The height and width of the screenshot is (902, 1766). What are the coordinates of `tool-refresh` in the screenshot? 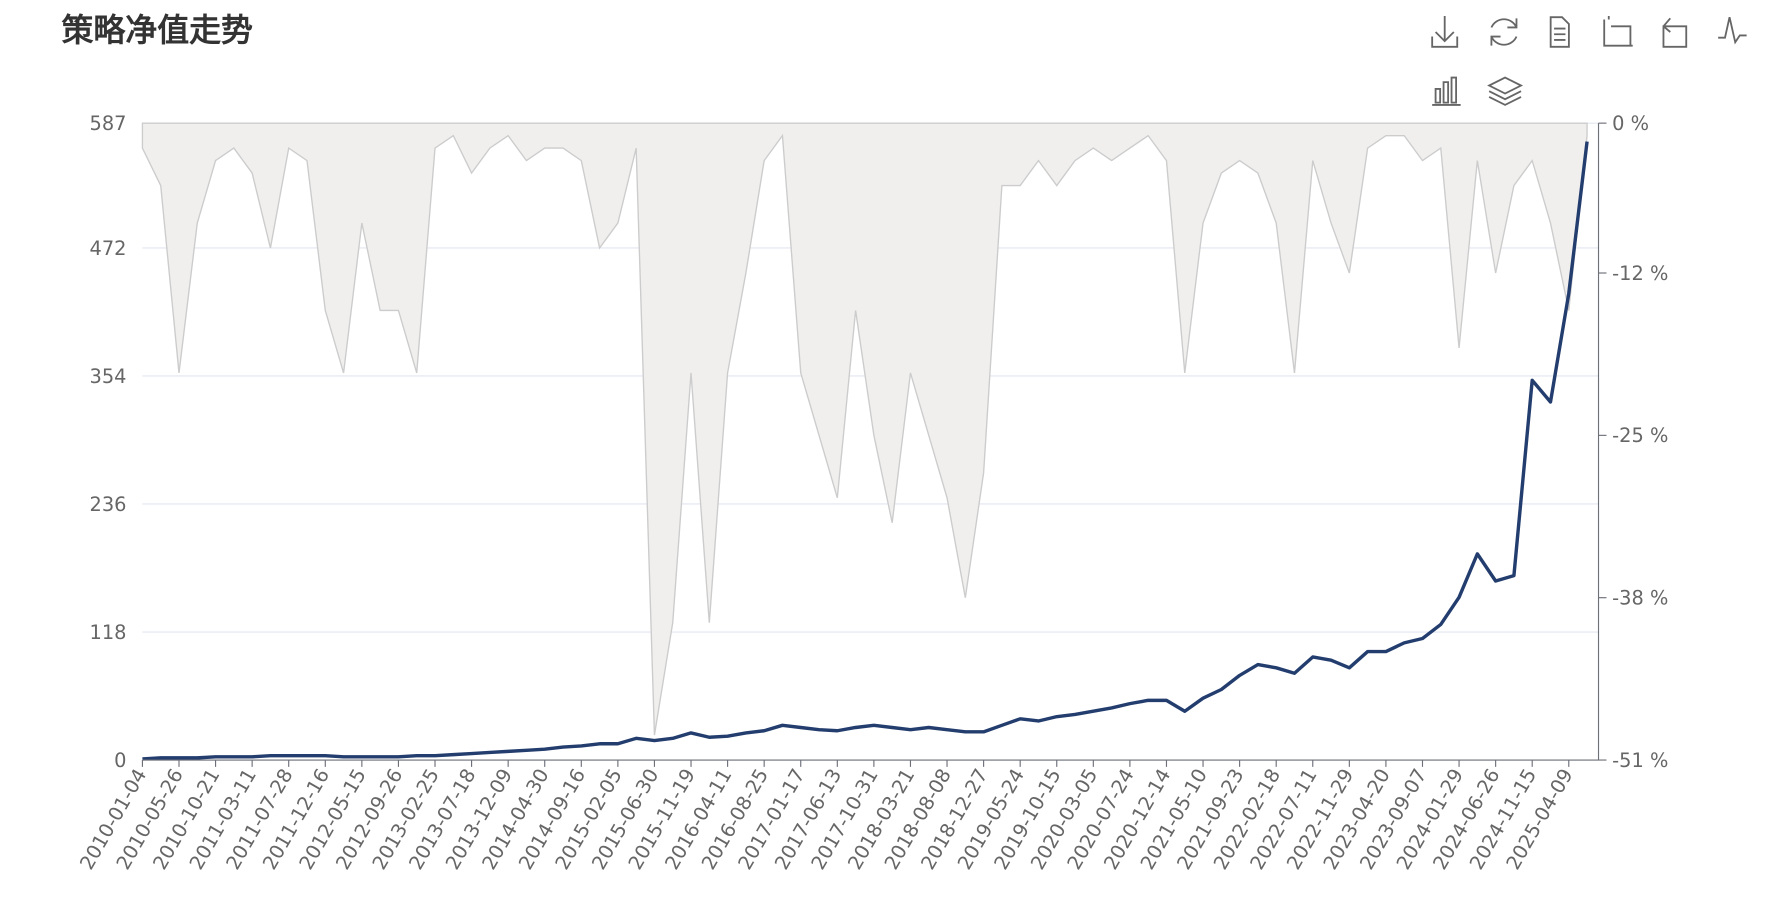 It's located at (1504, 32).